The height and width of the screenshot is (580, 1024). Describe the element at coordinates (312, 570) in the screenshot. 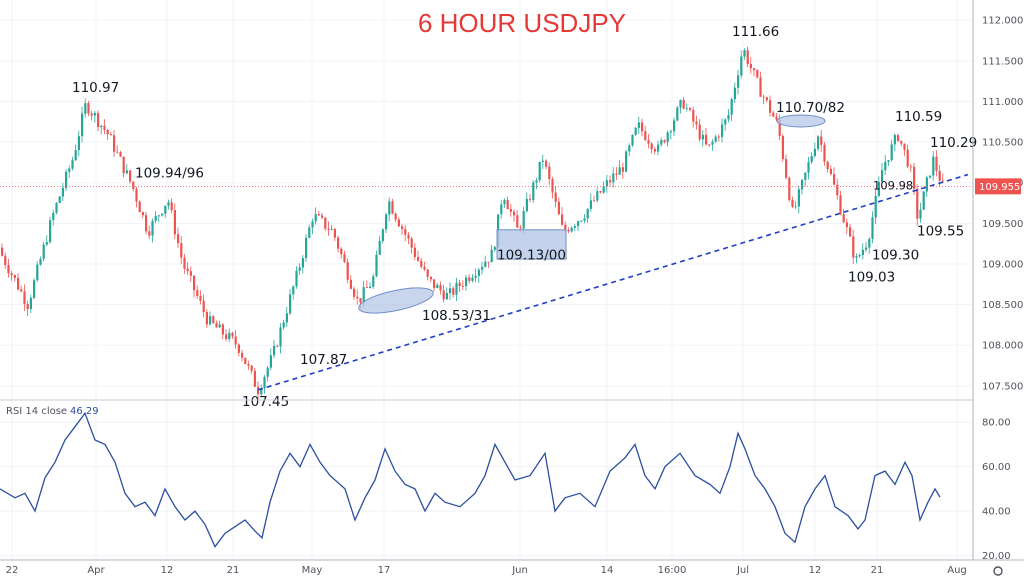

I see `time-tick-label: May` at that location.